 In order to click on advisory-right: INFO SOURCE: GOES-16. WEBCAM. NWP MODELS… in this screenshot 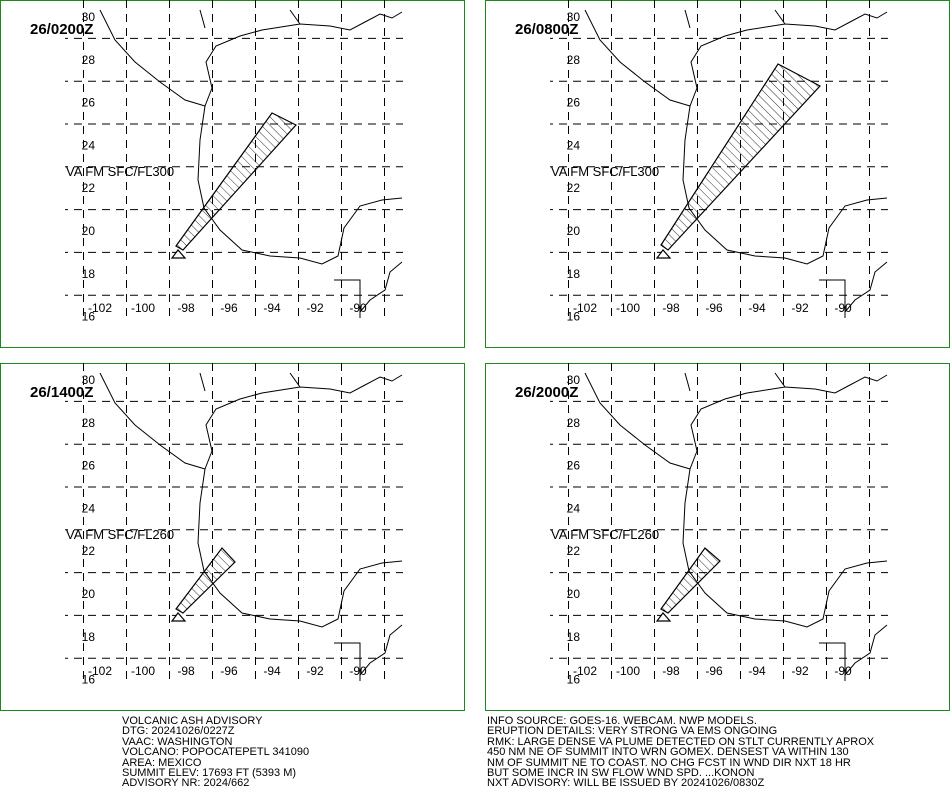, I will do `click(681, 752)`.